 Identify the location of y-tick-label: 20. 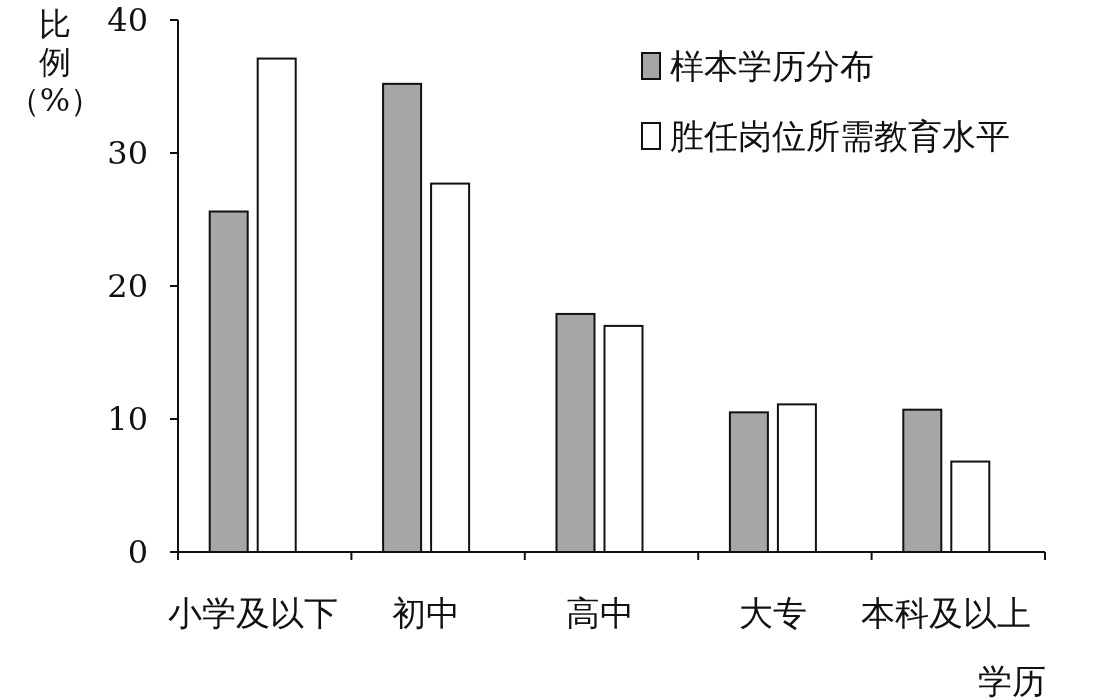
(127, 286).